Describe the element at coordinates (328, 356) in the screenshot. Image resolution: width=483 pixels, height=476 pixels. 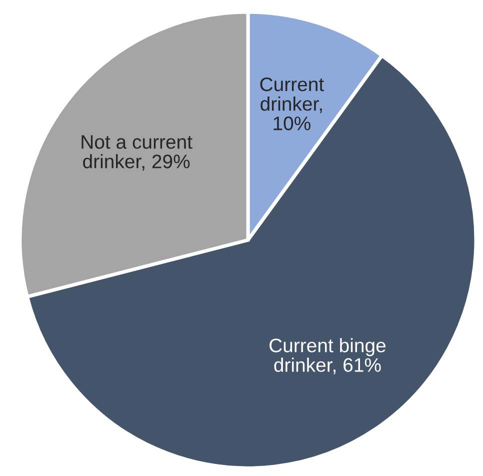
I see `slice-label: Current binge drinker, 61%` at that location.